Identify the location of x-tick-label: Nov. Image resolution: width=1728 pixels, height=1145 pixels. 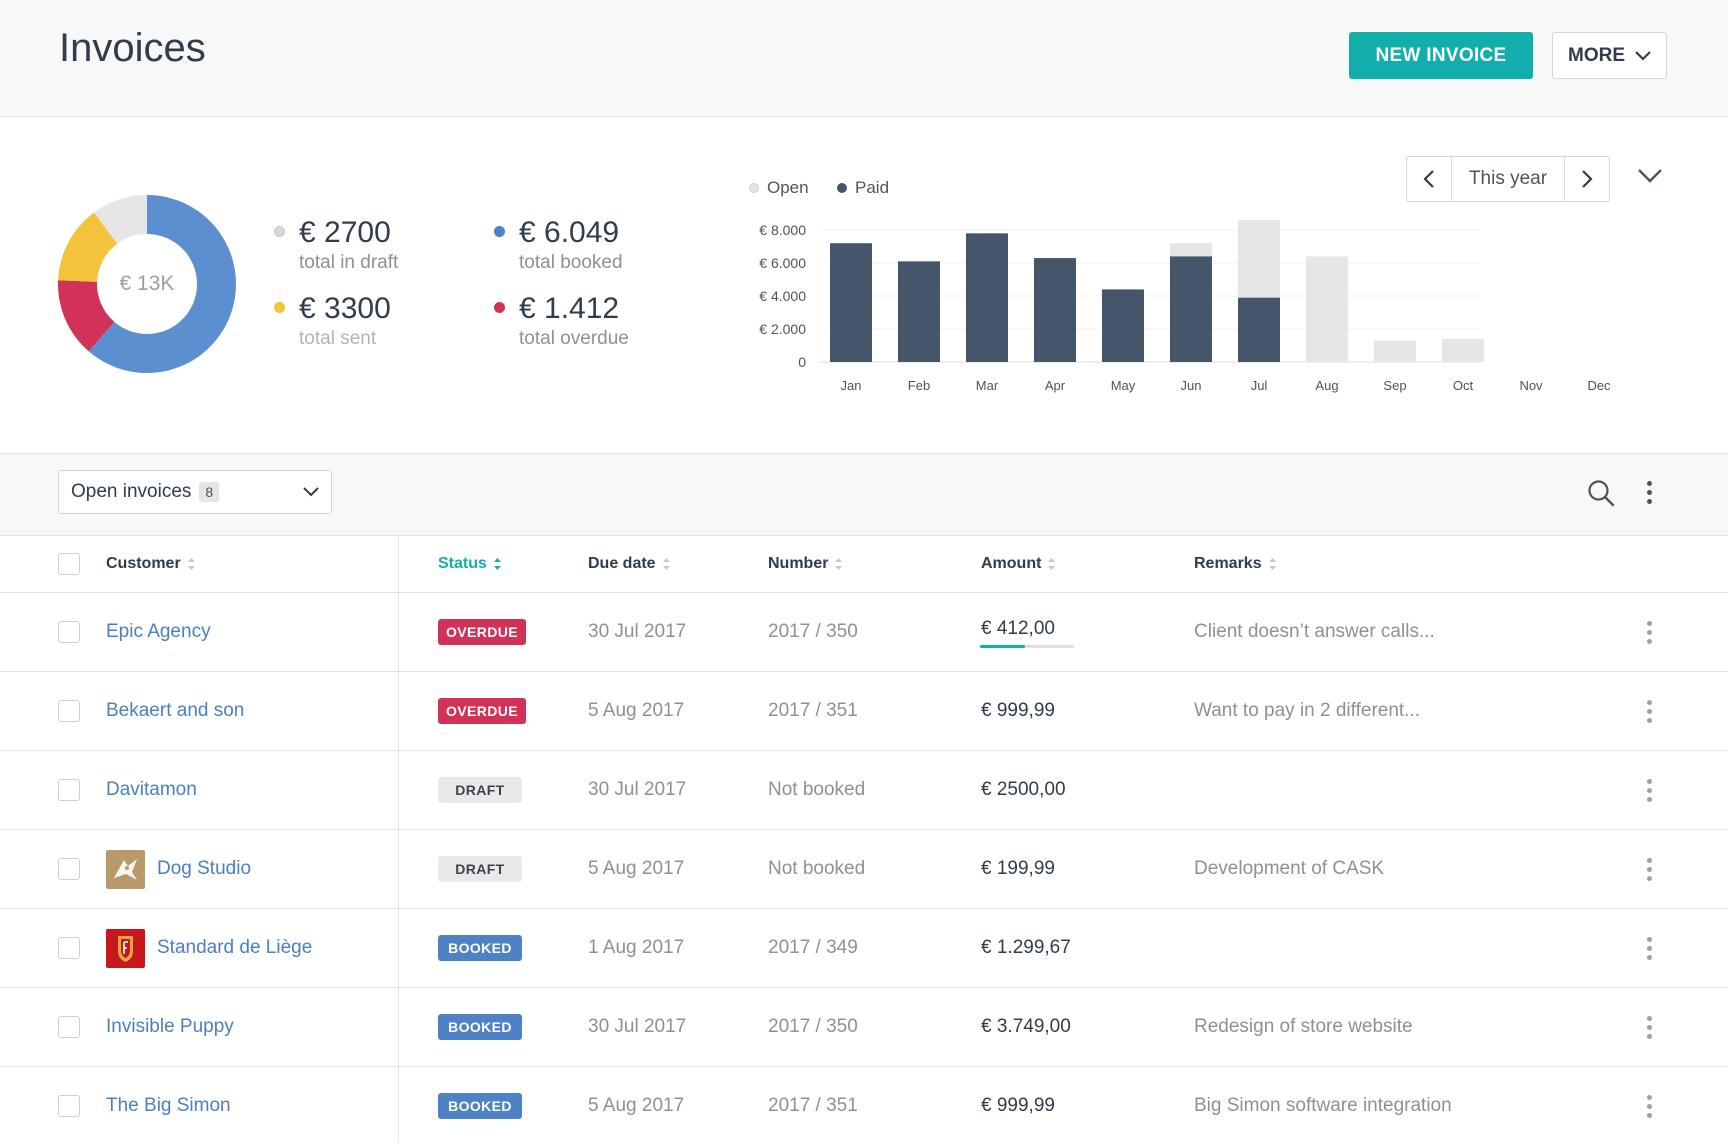
(1531, 385).